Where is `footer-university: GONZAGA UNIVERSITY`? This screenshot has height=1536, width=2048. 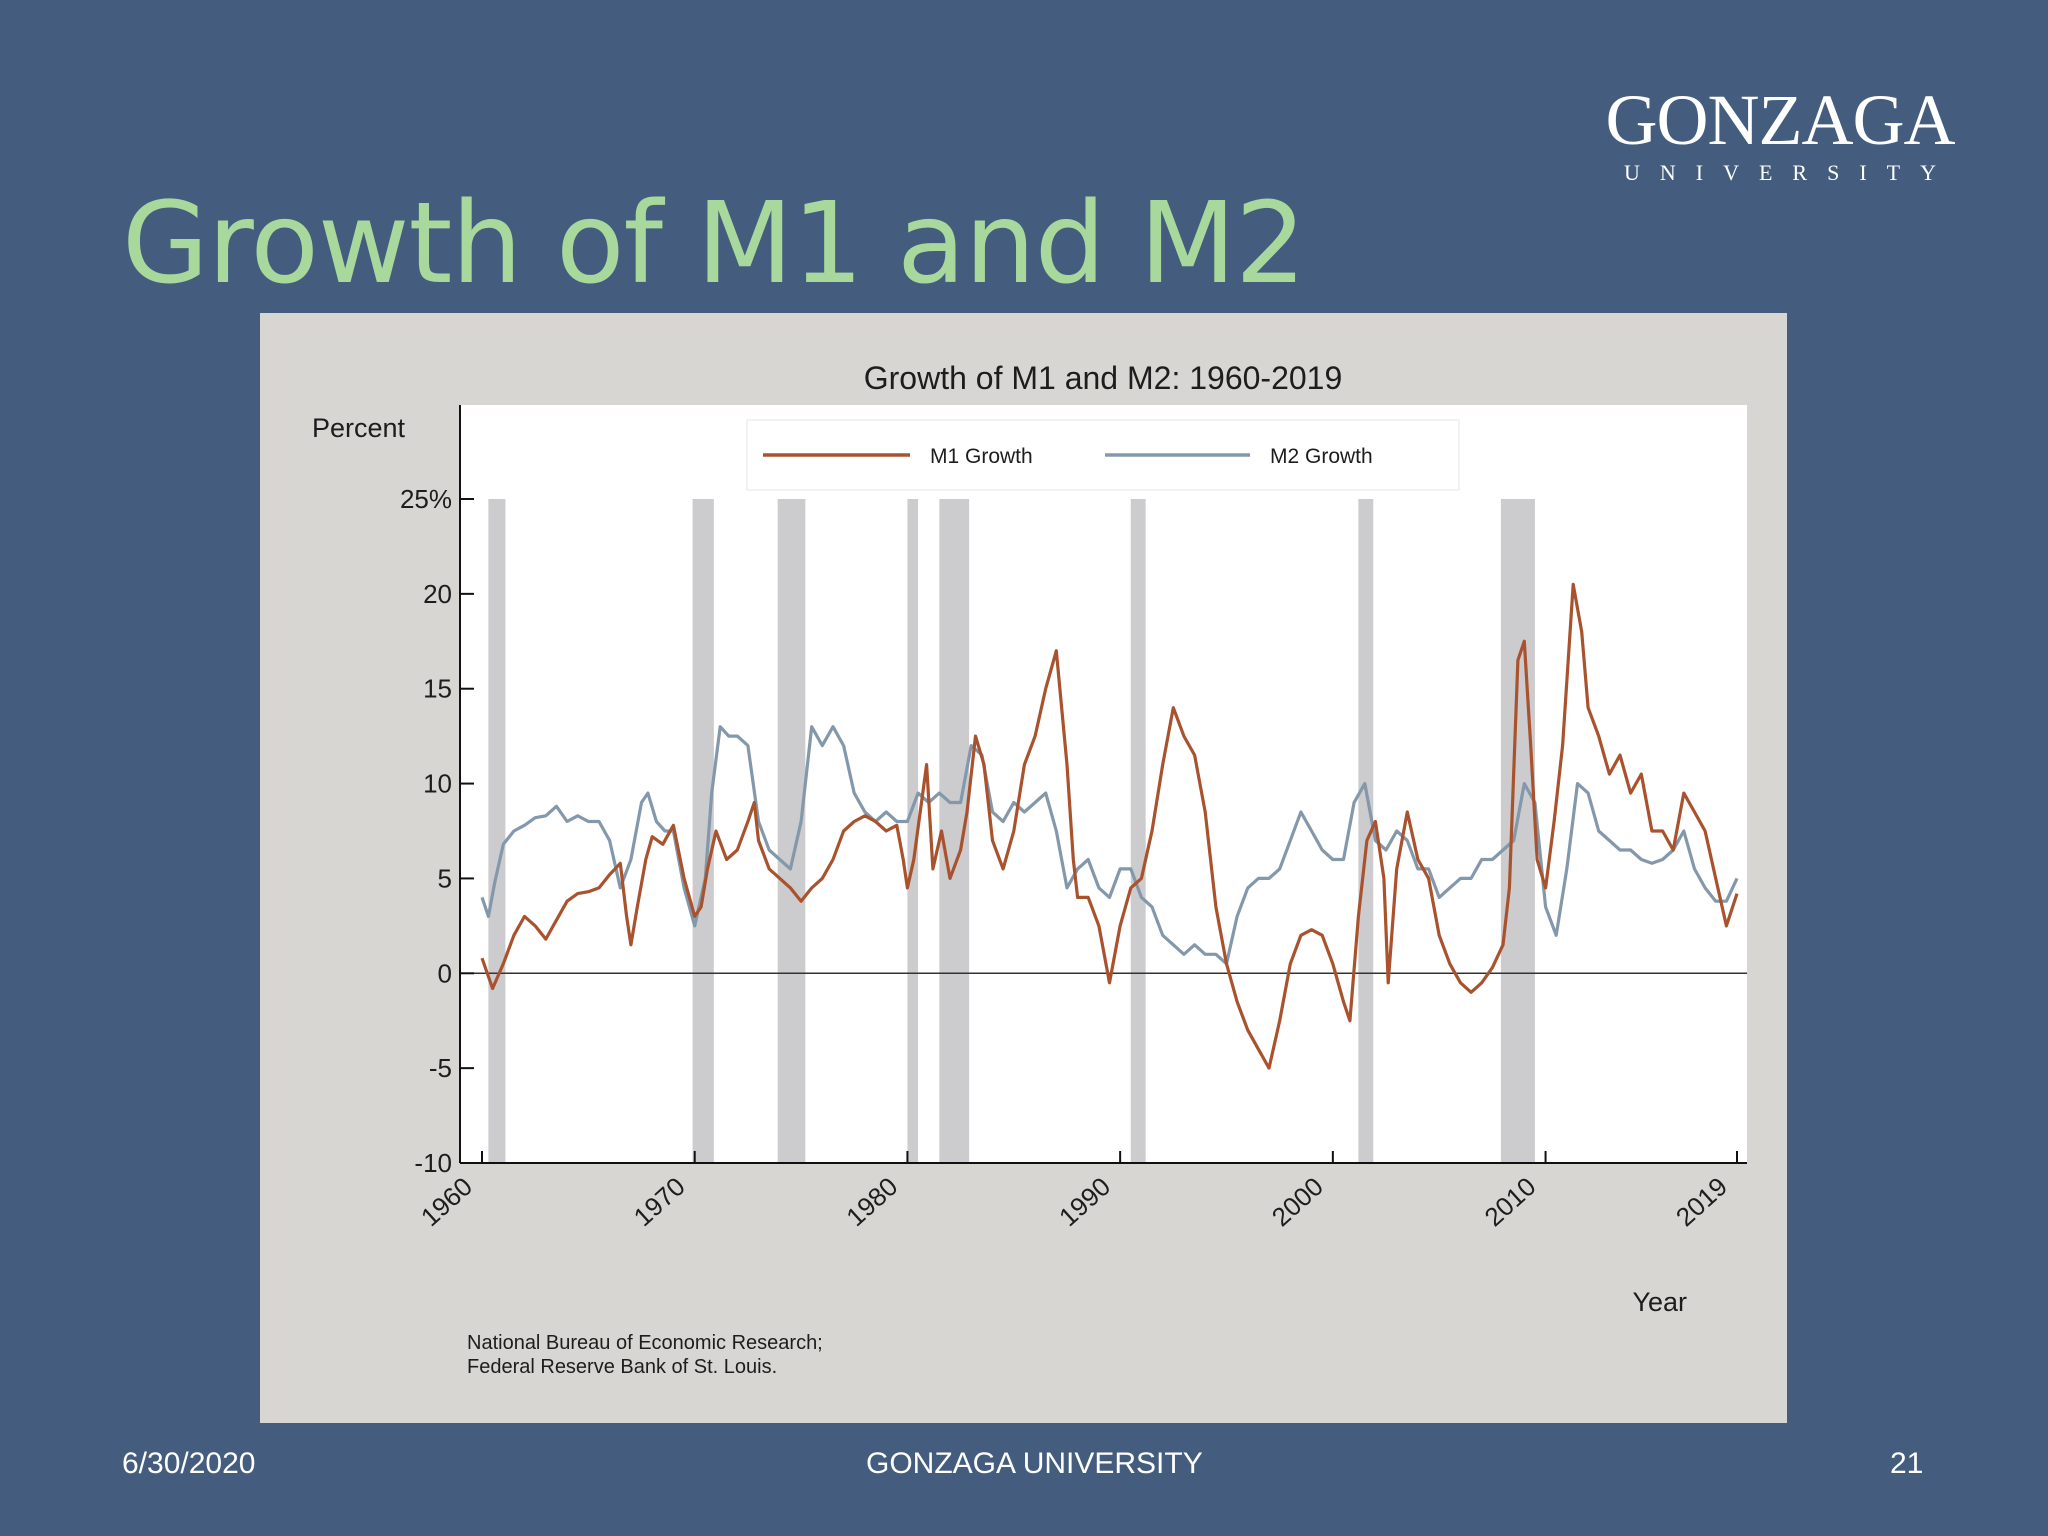
footer-university: GONZAGA UNIVERSITY is located at coordinates (1034, 1463).